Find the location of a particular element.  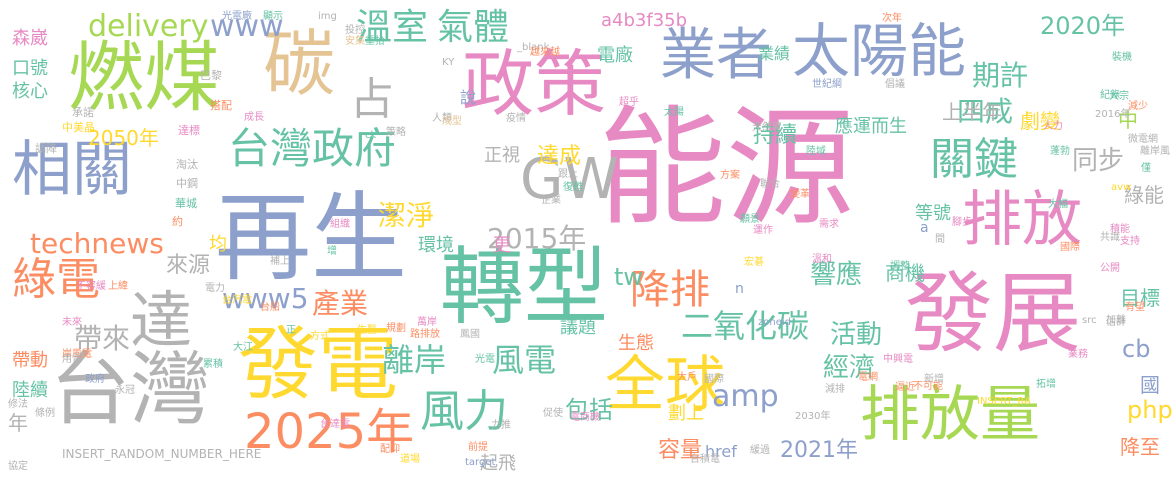

word: 策略 is located at coordinates (396, 132).